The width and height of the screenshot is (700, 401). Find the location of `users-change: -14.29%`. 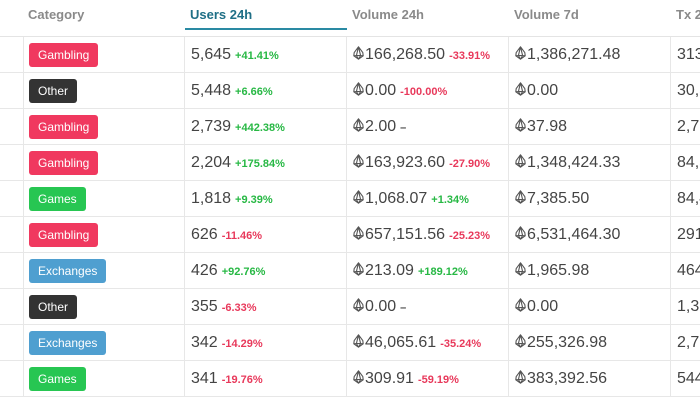

users-change: -14.29% is located at coordinates (242, 344).